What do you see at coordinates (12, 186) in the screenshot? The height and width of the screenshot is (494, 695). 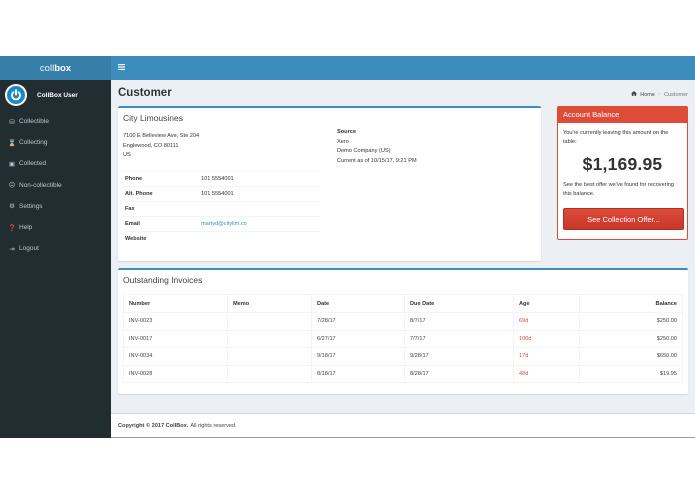 I see `frown-icon: ☹` at bounding box center [12, 186].